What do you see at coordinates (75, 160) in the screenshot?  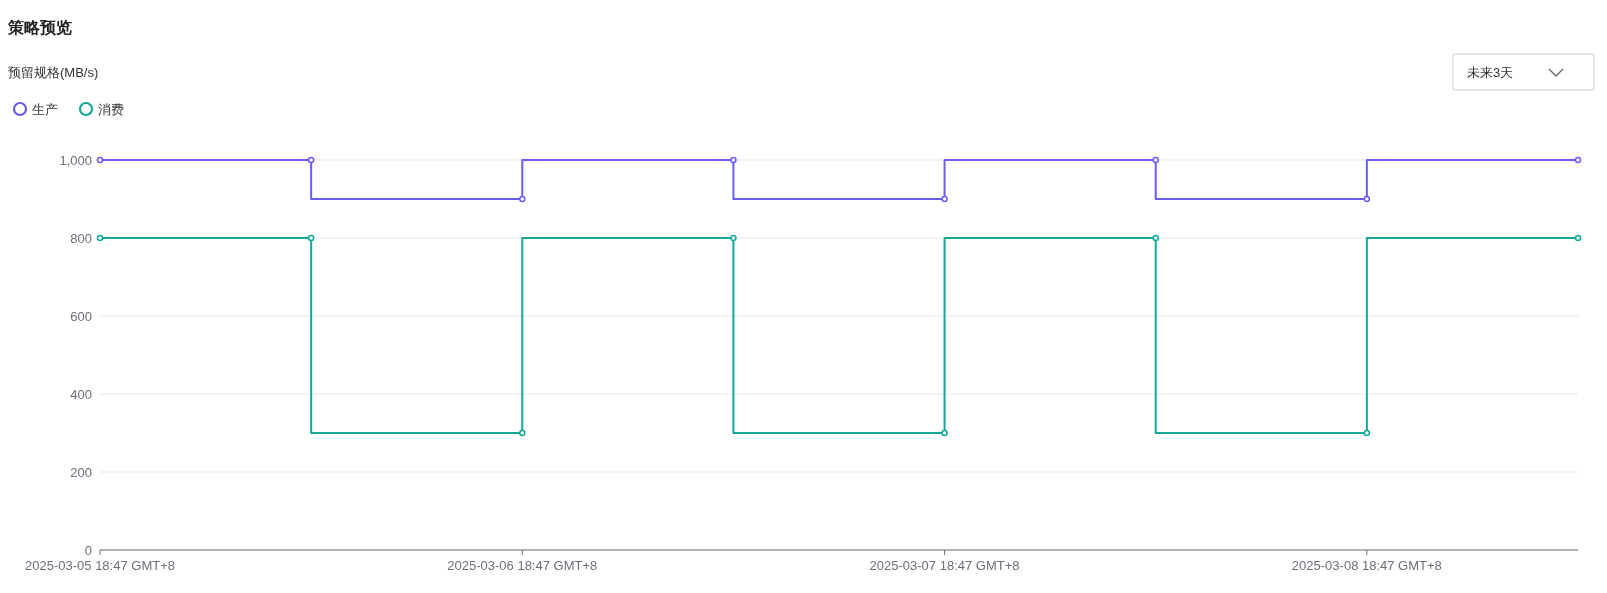 I see `y-tick-label: 1,000` at bounding box center [75, 160].